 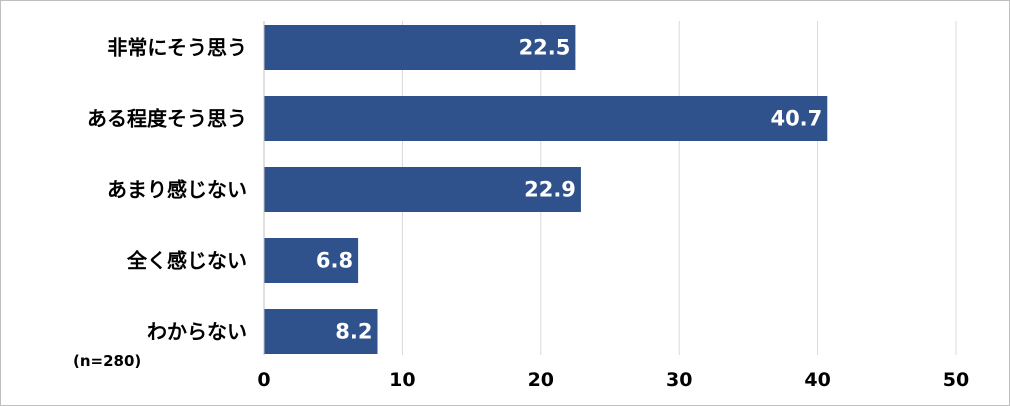 I want to click on sample-size-note: (n=280), so click(x=107, y=361).